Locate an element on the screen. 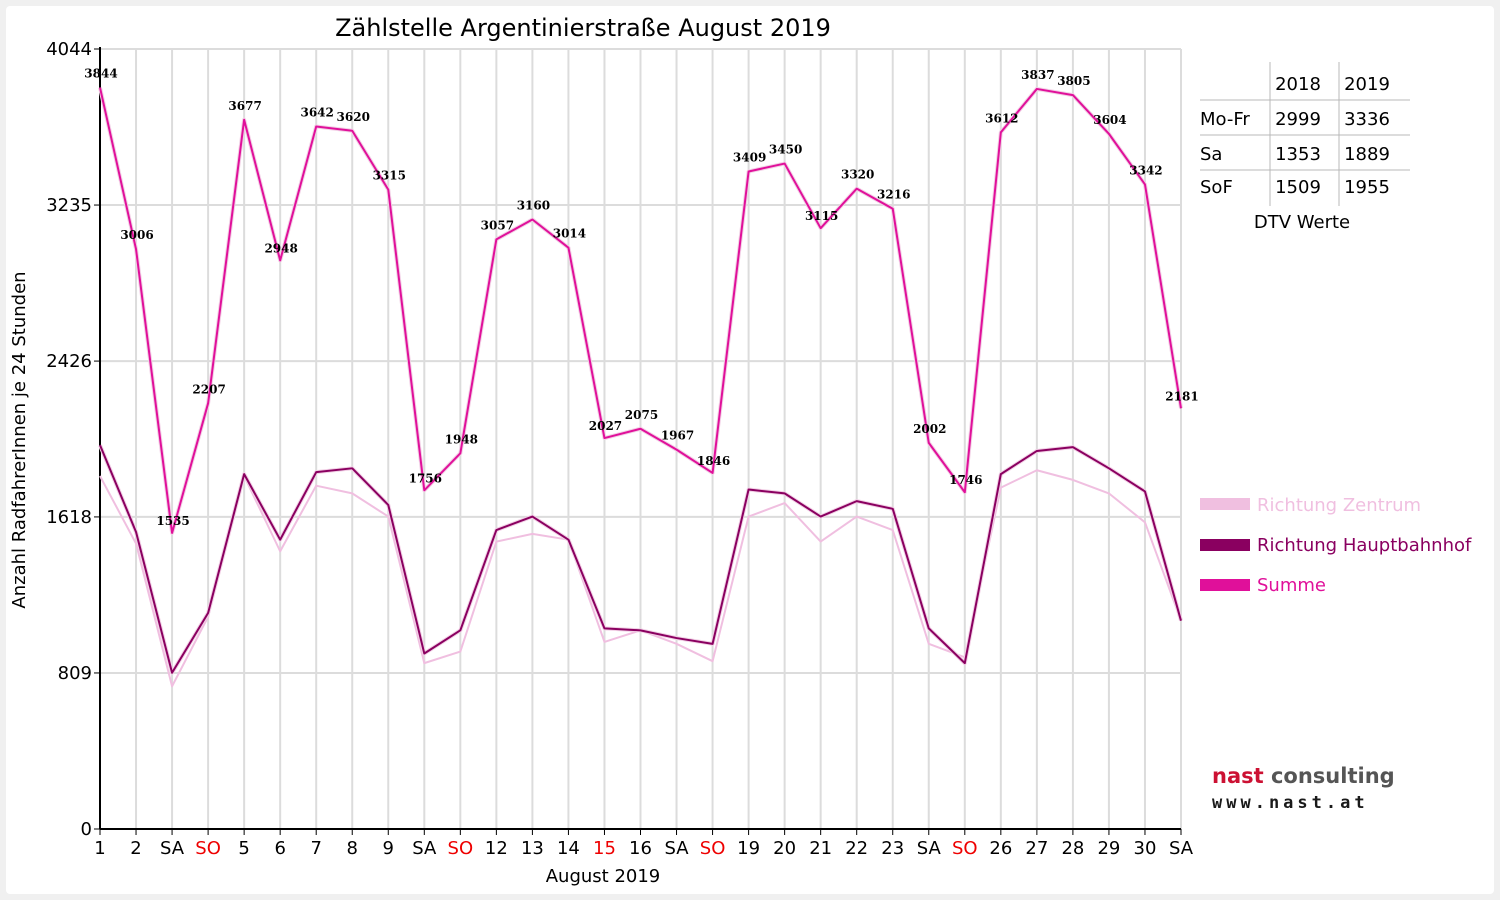 The width and height of the screenshot is (1500, 900). x-tick-label: 2 is located at coordinates (135, 848).